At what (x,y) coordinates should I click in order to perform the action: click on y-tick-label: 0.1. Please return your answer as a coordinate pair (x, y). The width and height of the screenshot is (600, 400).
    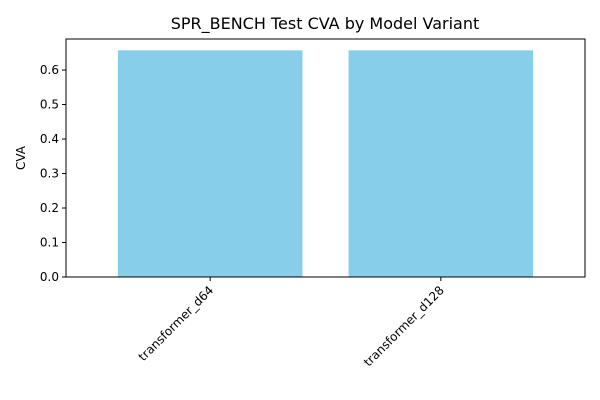
    Looking at the image, I should click on (49, 243).